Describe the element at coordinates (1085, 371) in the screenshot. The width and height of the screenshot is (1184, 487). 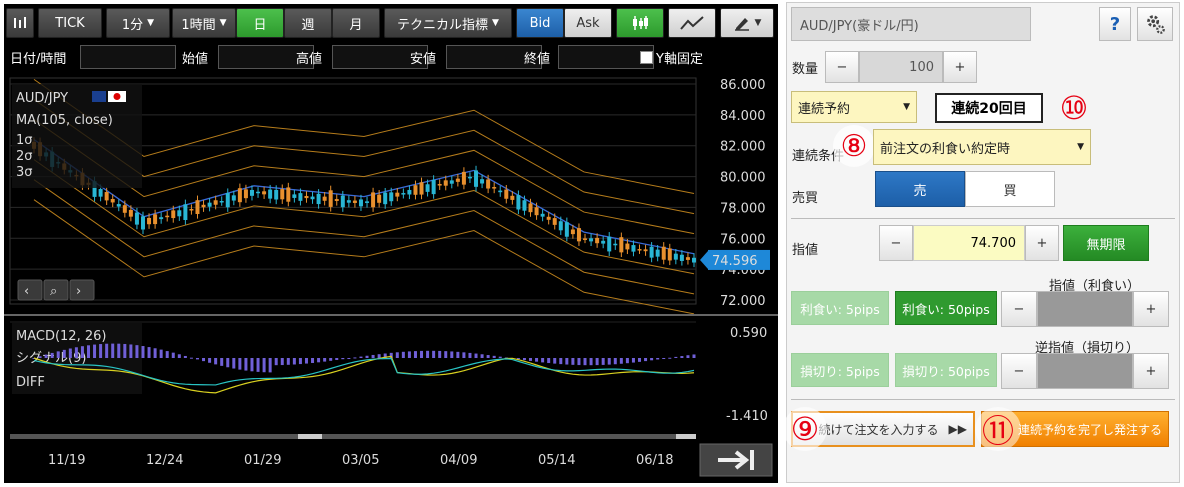
I see `sl-input` at that location.